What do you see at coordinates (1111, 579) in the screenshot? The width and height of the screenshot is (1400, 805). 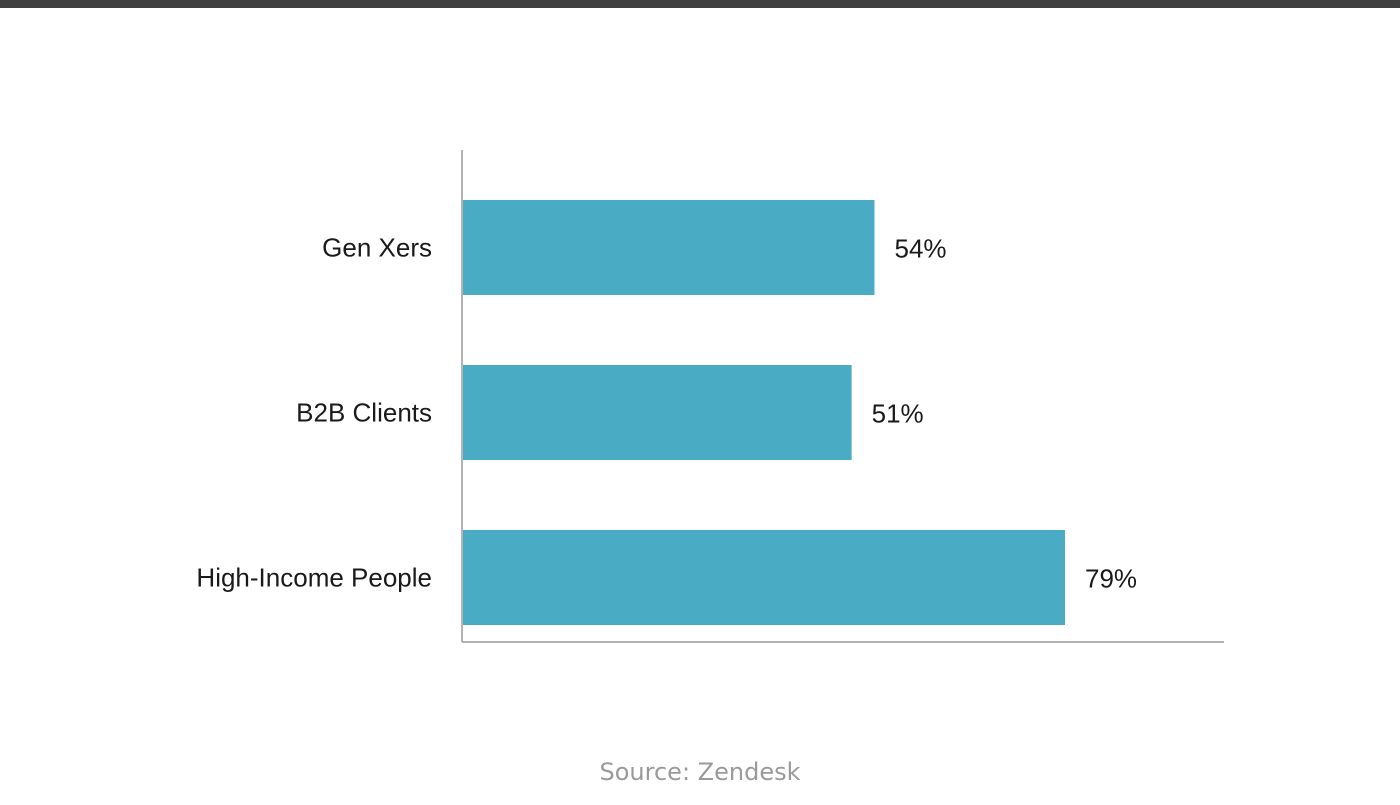 I see `value-label-2: 79%` at bounding box center [1111, 579].